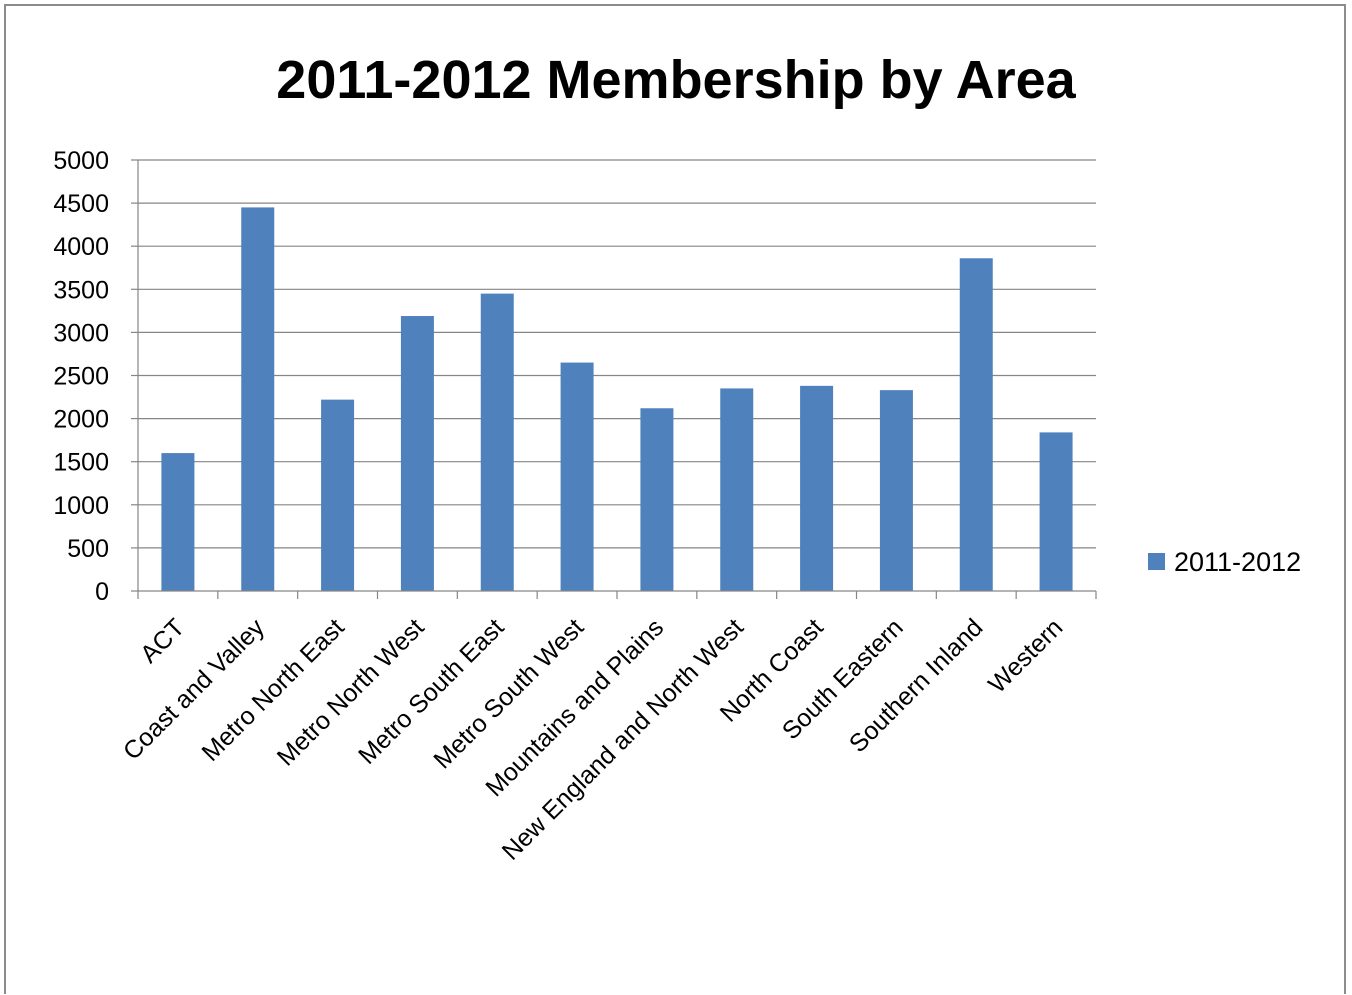 The image size is (1352, 995). I want to click on y-tick-label: 4000, so click(81, 247).